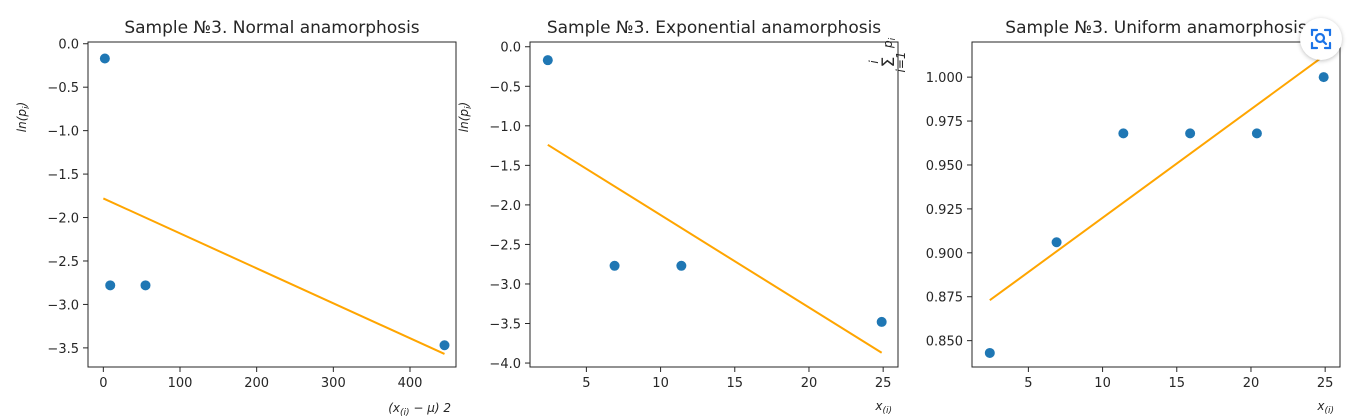  What do you see at coordinates (893, 38) in the screenshot?
I see `y-axis-label-p-sub: i` at bounding box center [893, 38].